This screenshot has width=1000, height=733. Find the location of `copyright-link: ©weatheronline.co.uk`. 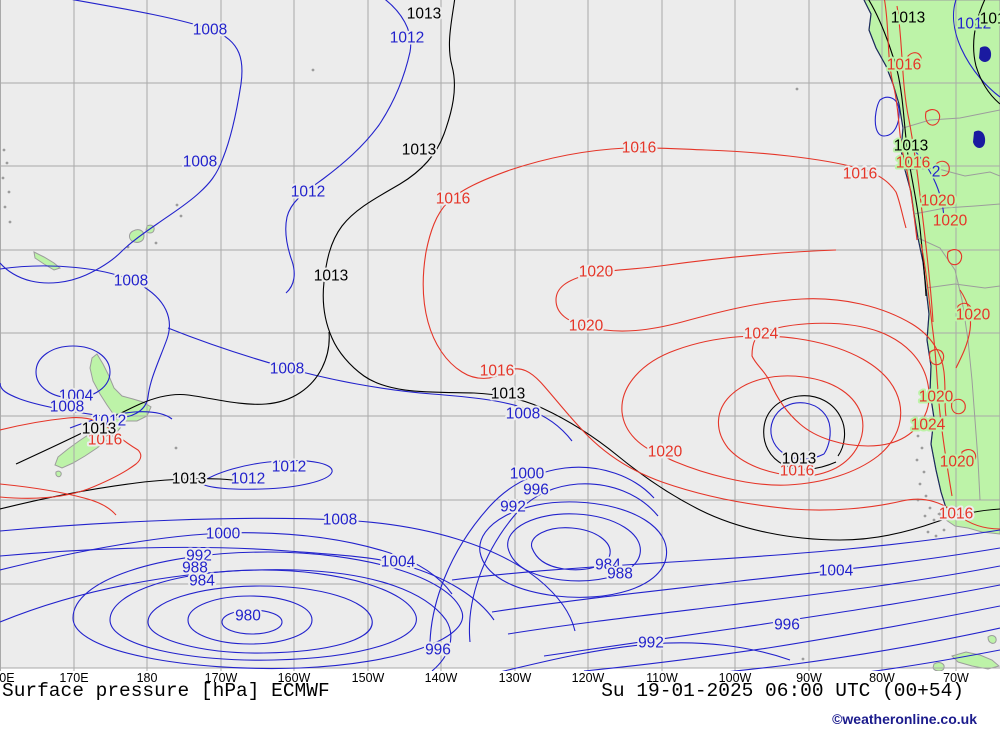

copyright-link: ©weatheronline.co.uk is located at coordinates (904, 719).